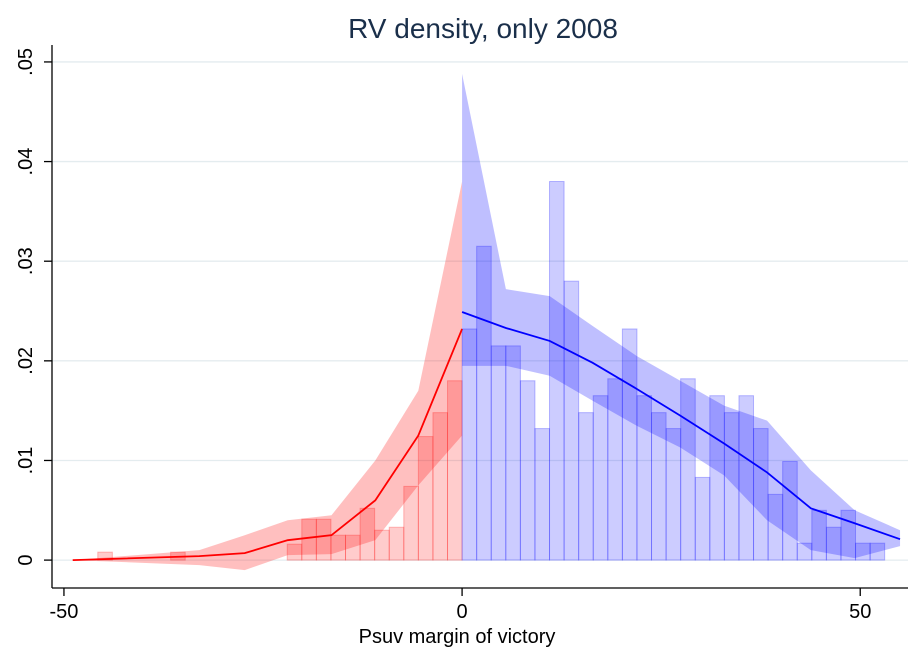 The width and height of the screenshot is (910, 658). Describe the element at coordinates (26, 461) in the screenshot. I see `y-tick-label: .01` at that location.